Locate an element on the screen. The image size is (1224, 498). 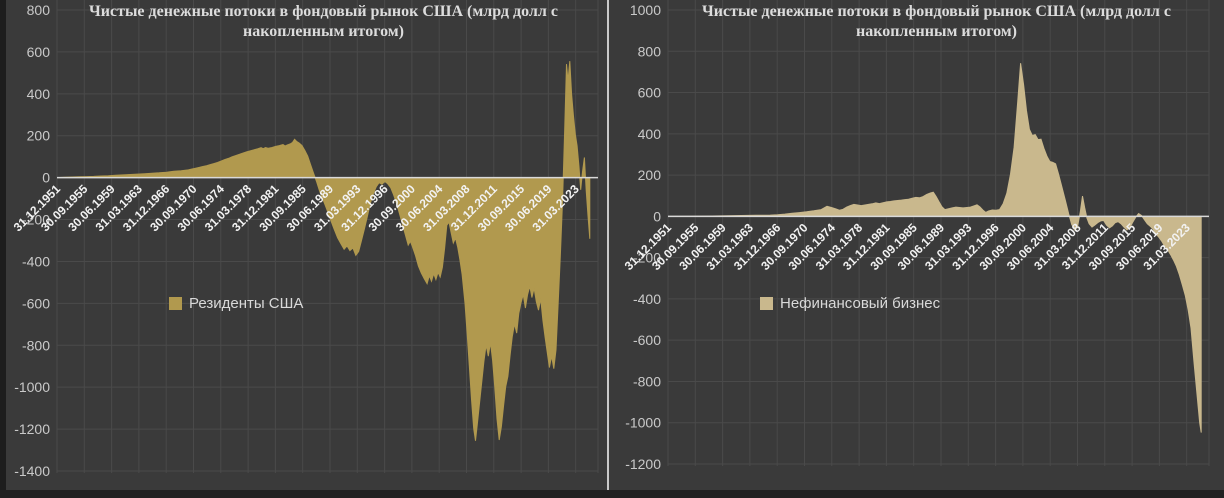
legend: Нефинансовый бизнес is located at coordinates (850, 303).